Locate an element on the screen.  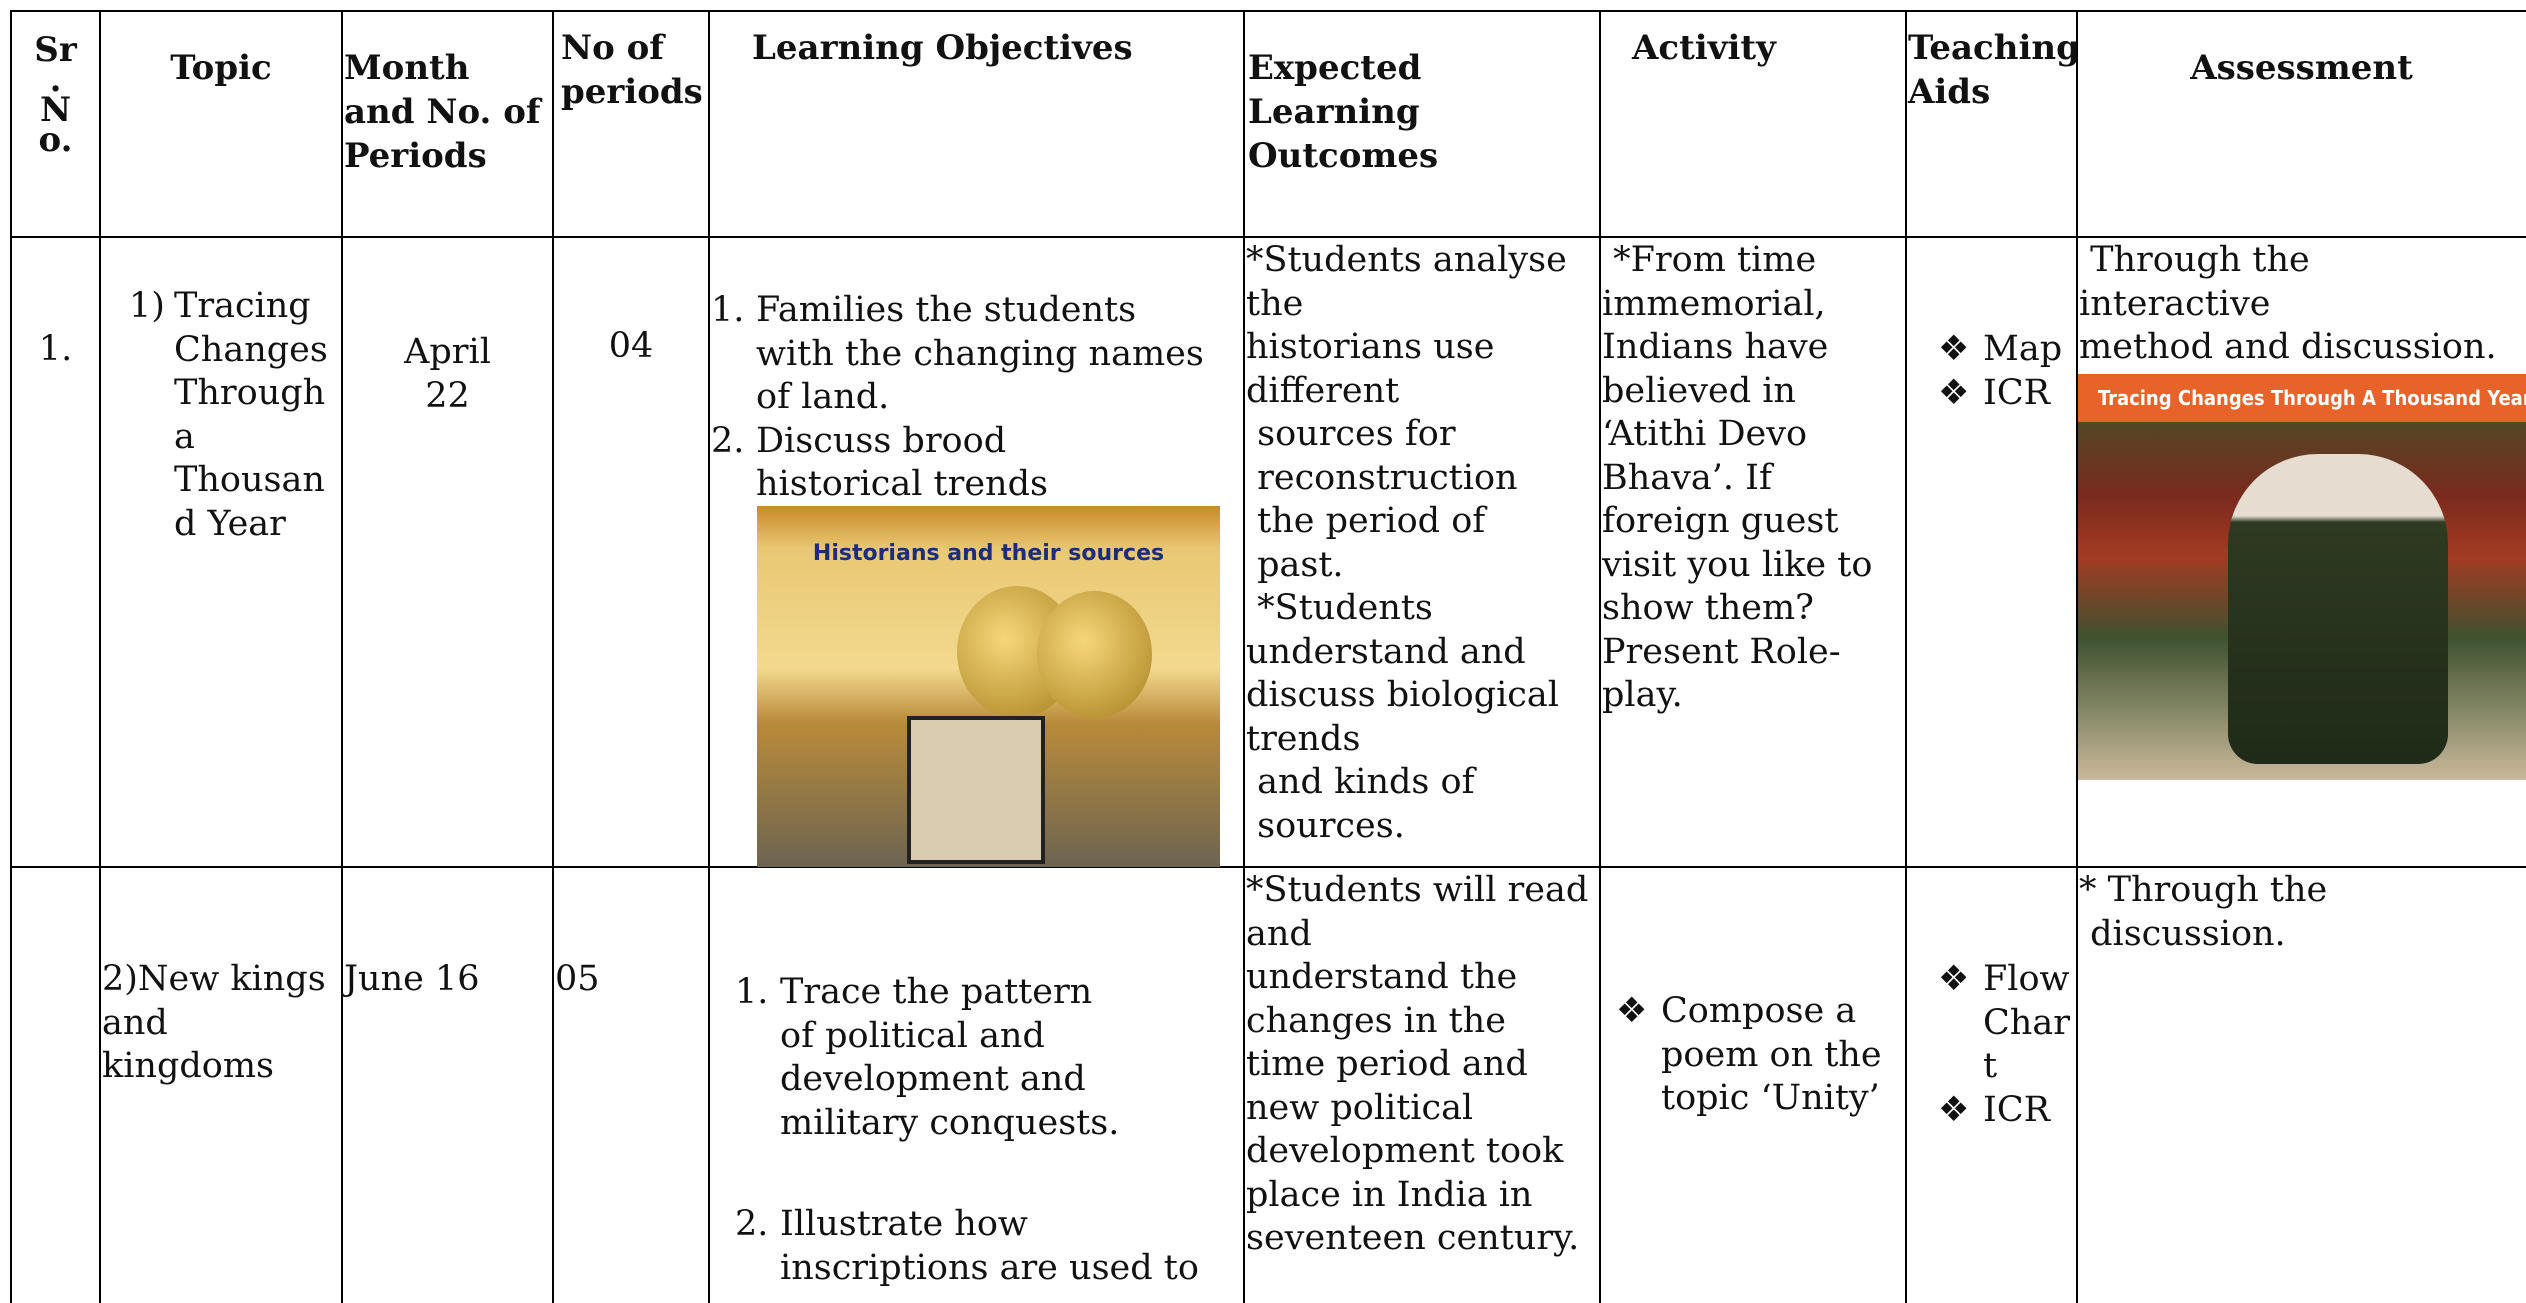
cell-text: and kinds of is located at coordinates (1360, 782).